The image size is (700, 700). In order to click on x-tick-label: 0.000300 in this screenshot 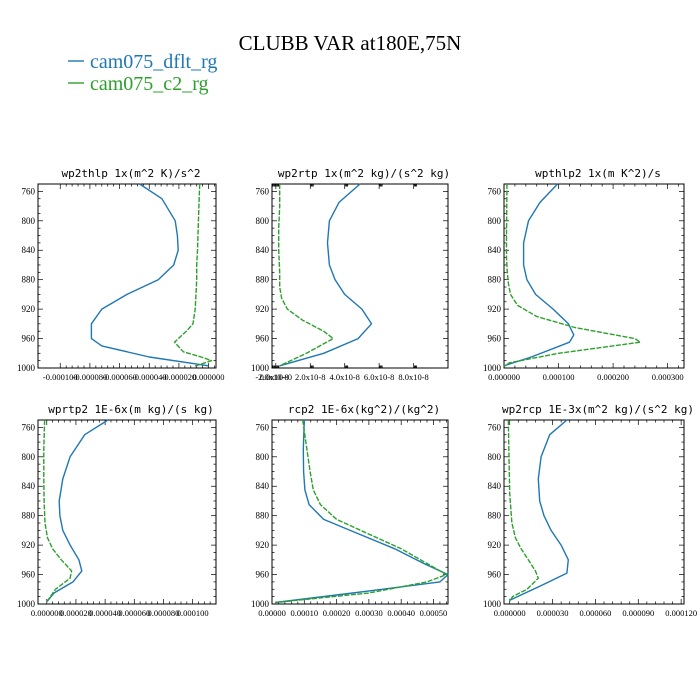, I will do `click(668, 377)`.